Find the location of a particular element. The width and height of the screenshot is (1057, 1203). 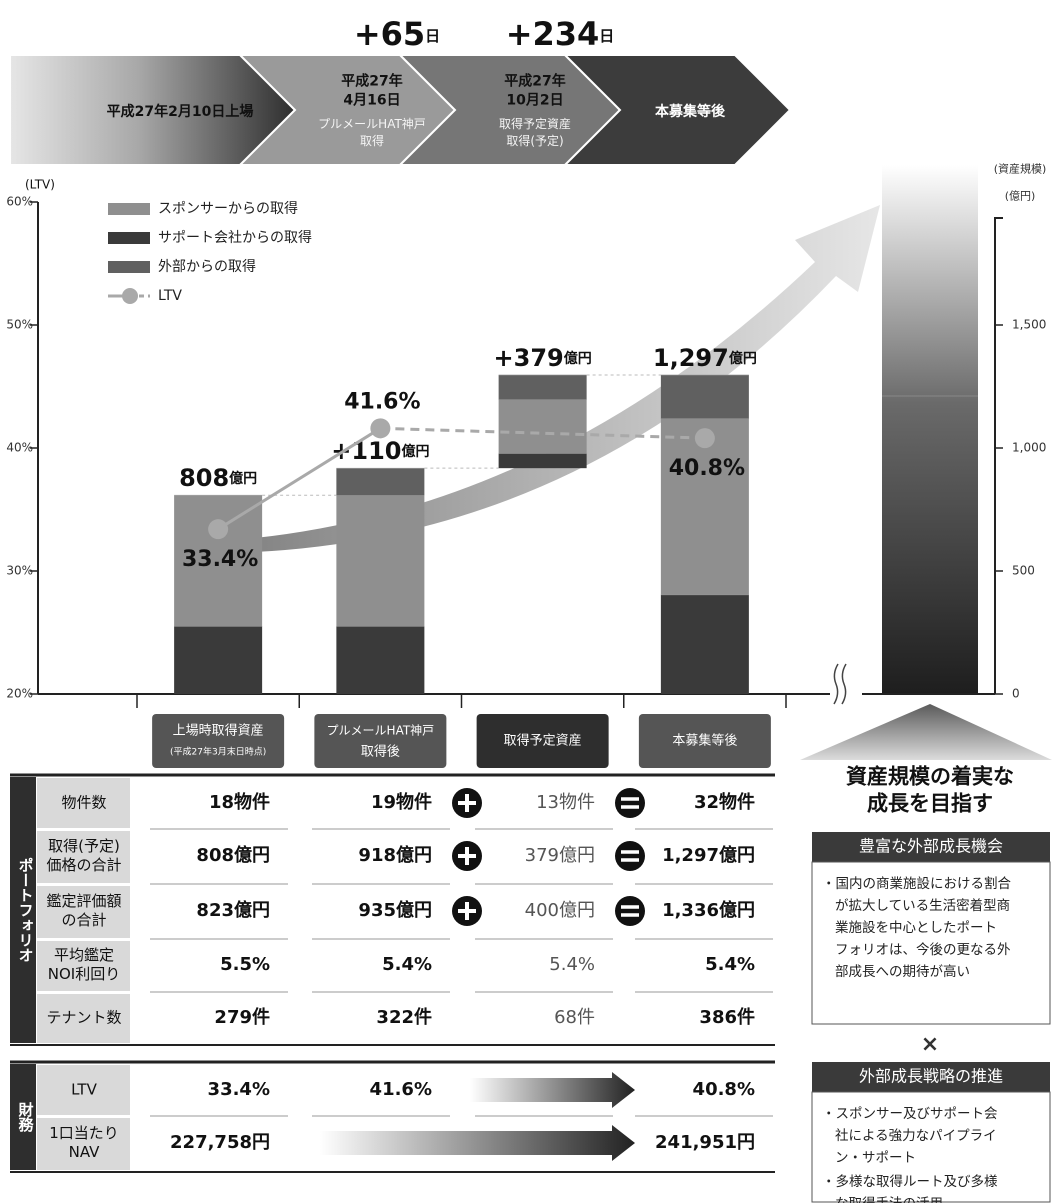

headline: 成長を目指す is located at coordinates (930, 804).